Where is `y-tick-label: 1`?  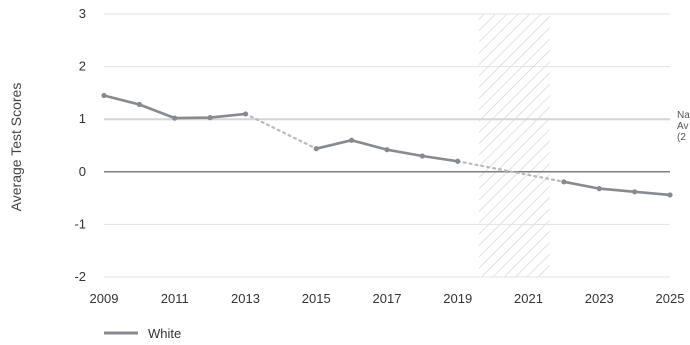
y-tick-label: 1 is located at coordinates (82, 118).